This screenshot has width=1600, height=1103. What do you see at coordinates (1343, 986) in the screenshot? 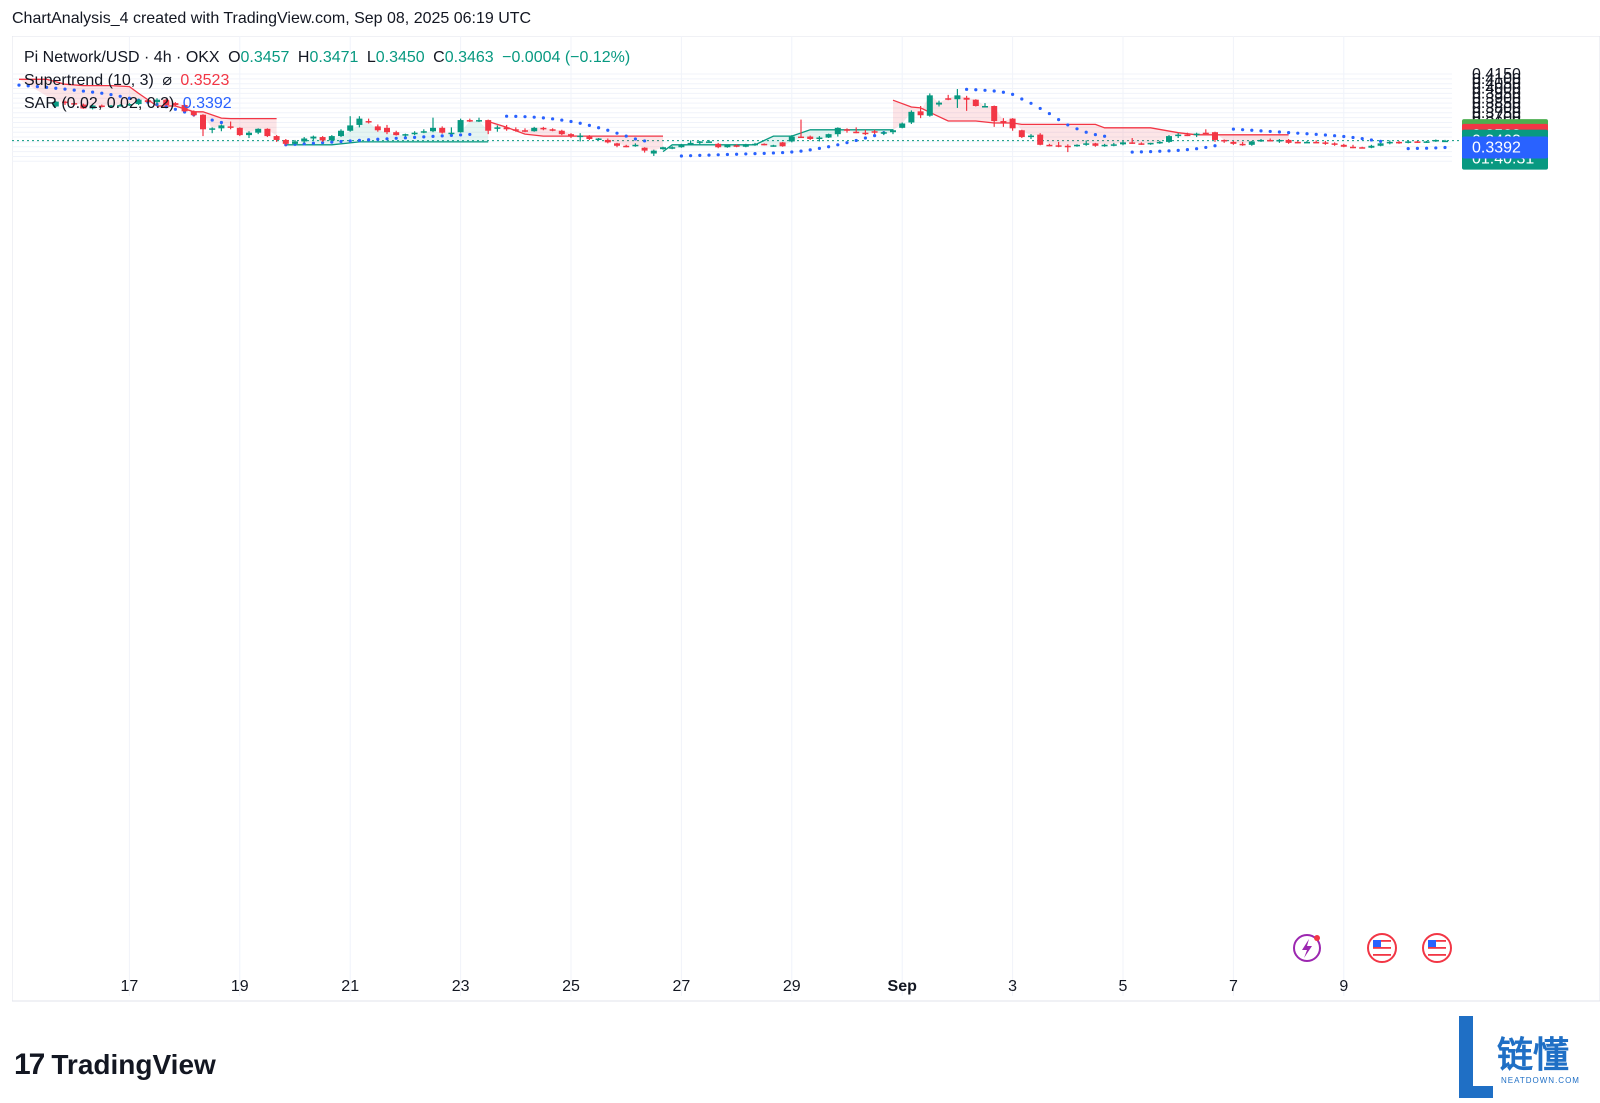
I see `x-tick-label: 9` at bounding box center [1343, 986].